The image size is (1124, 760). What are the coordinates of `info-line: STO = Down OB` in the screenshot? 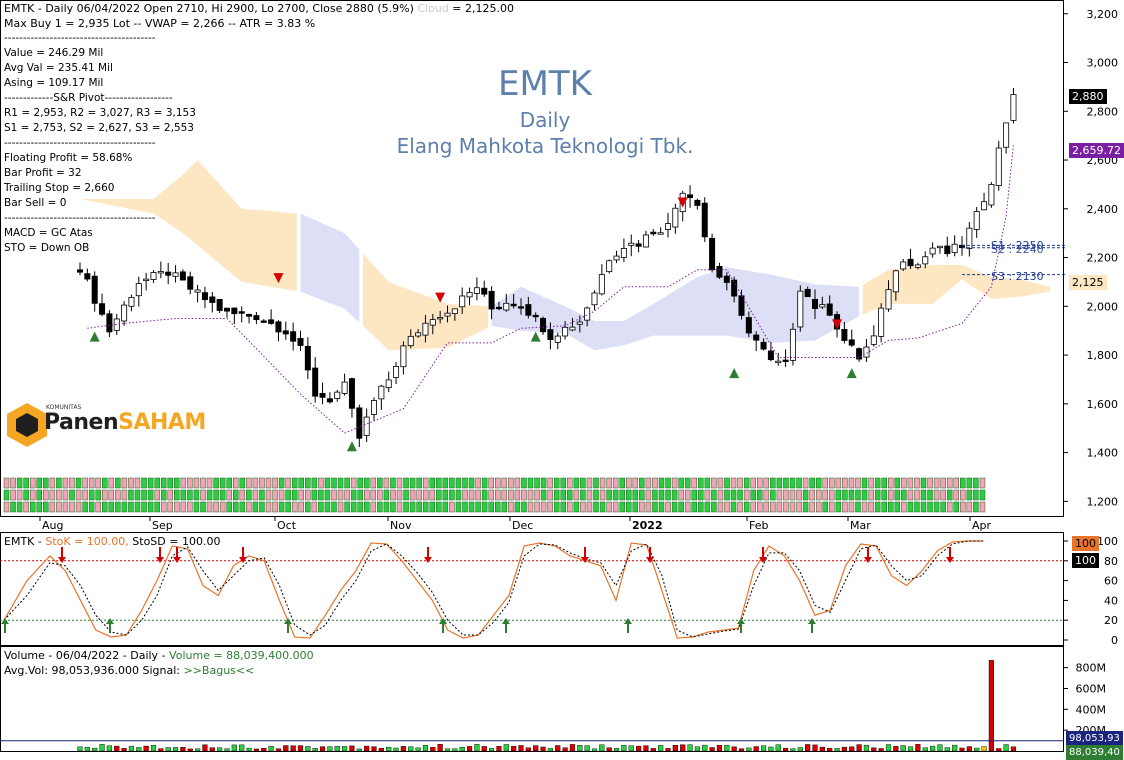 It's located at (47, 248).